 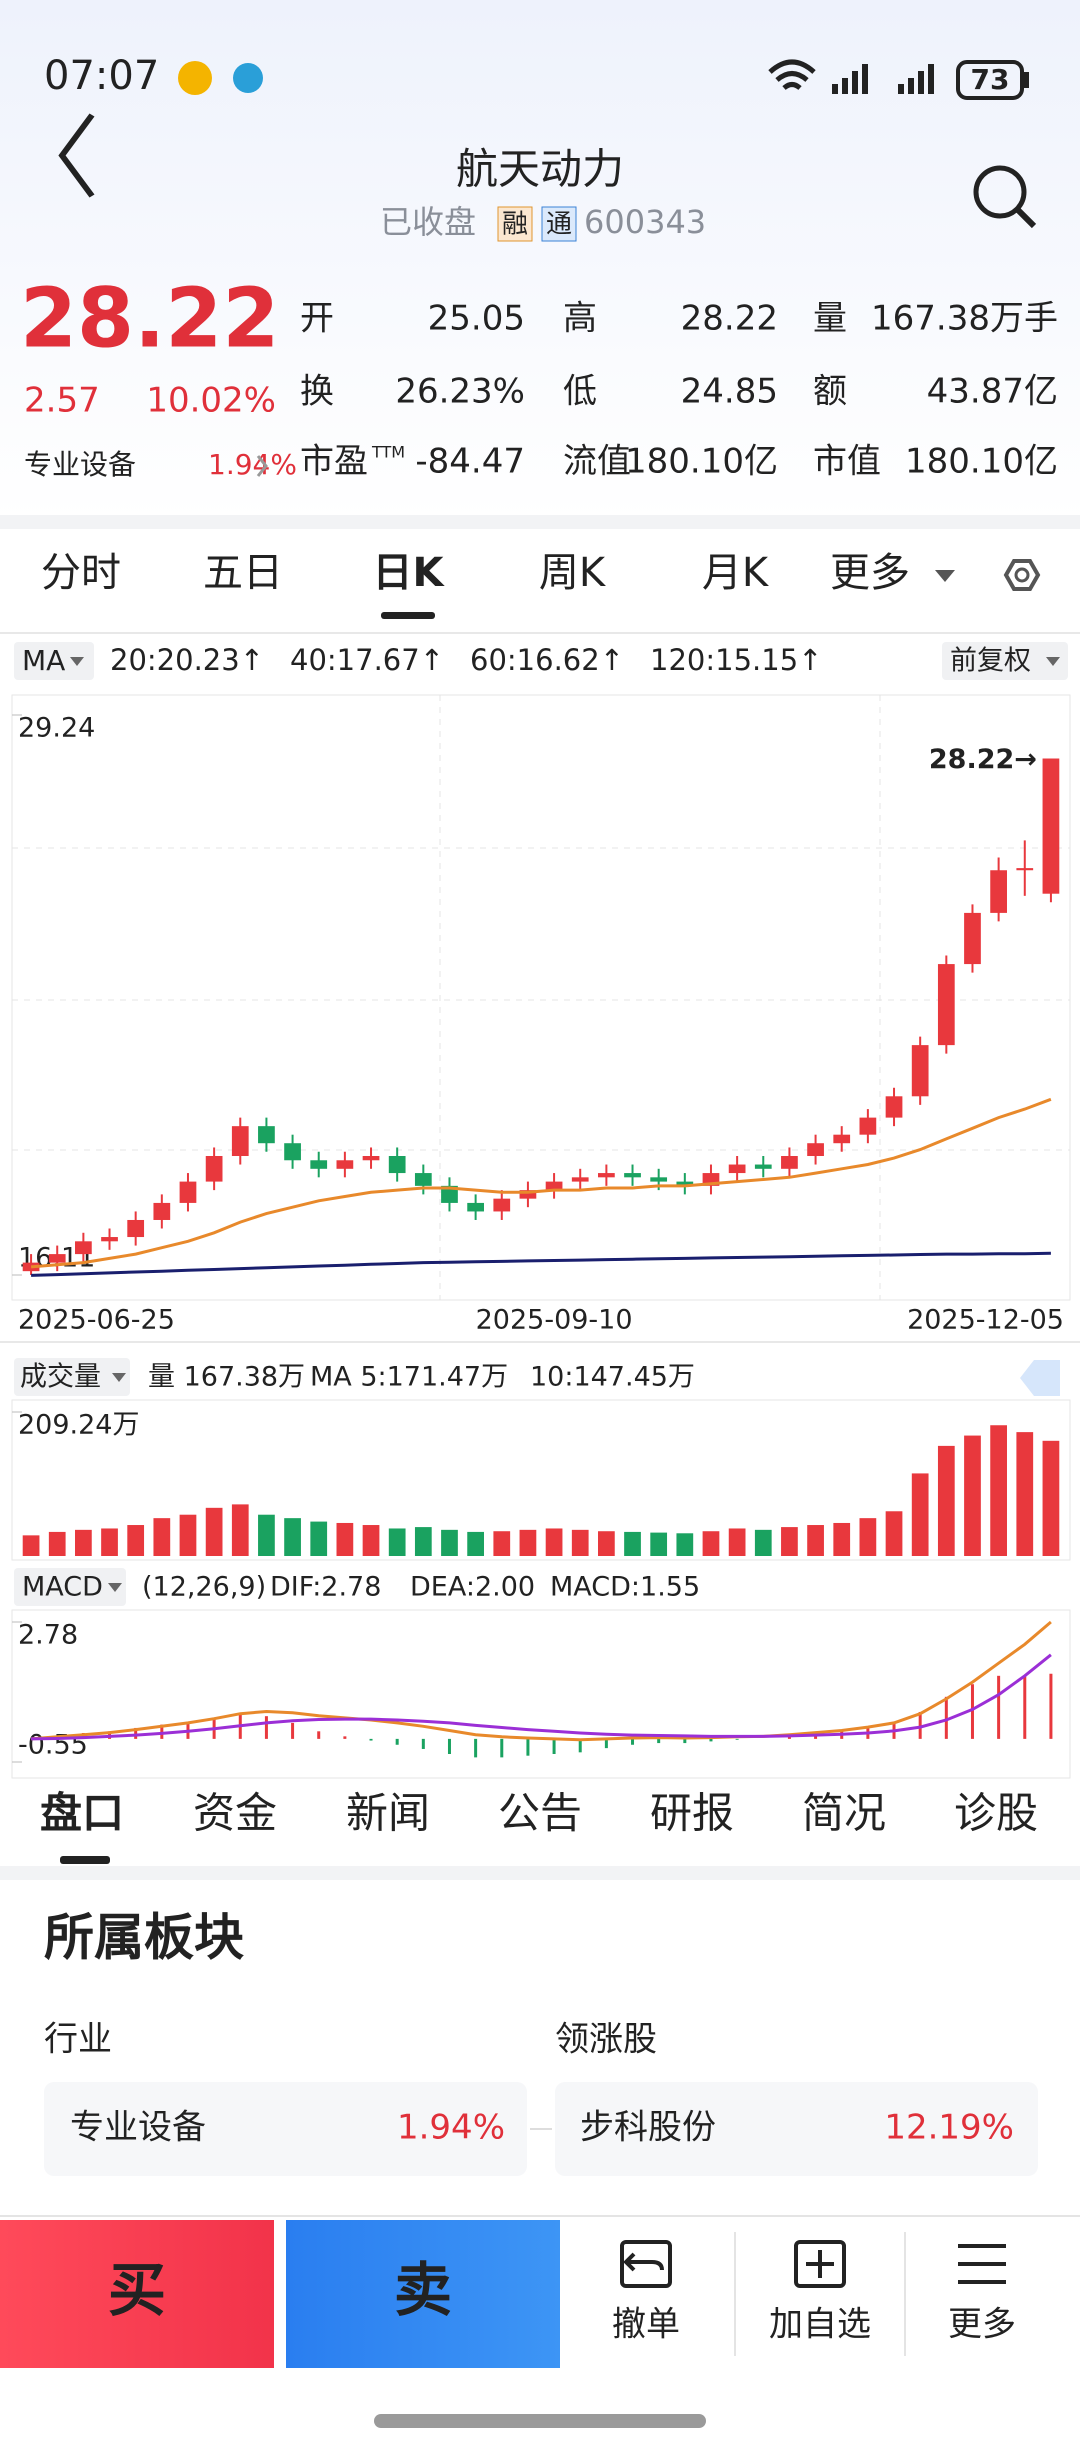 What do you see at coordinates (317, 319) in the screenshot?
I see `field-label: 开` at bounding box center [317, 319].